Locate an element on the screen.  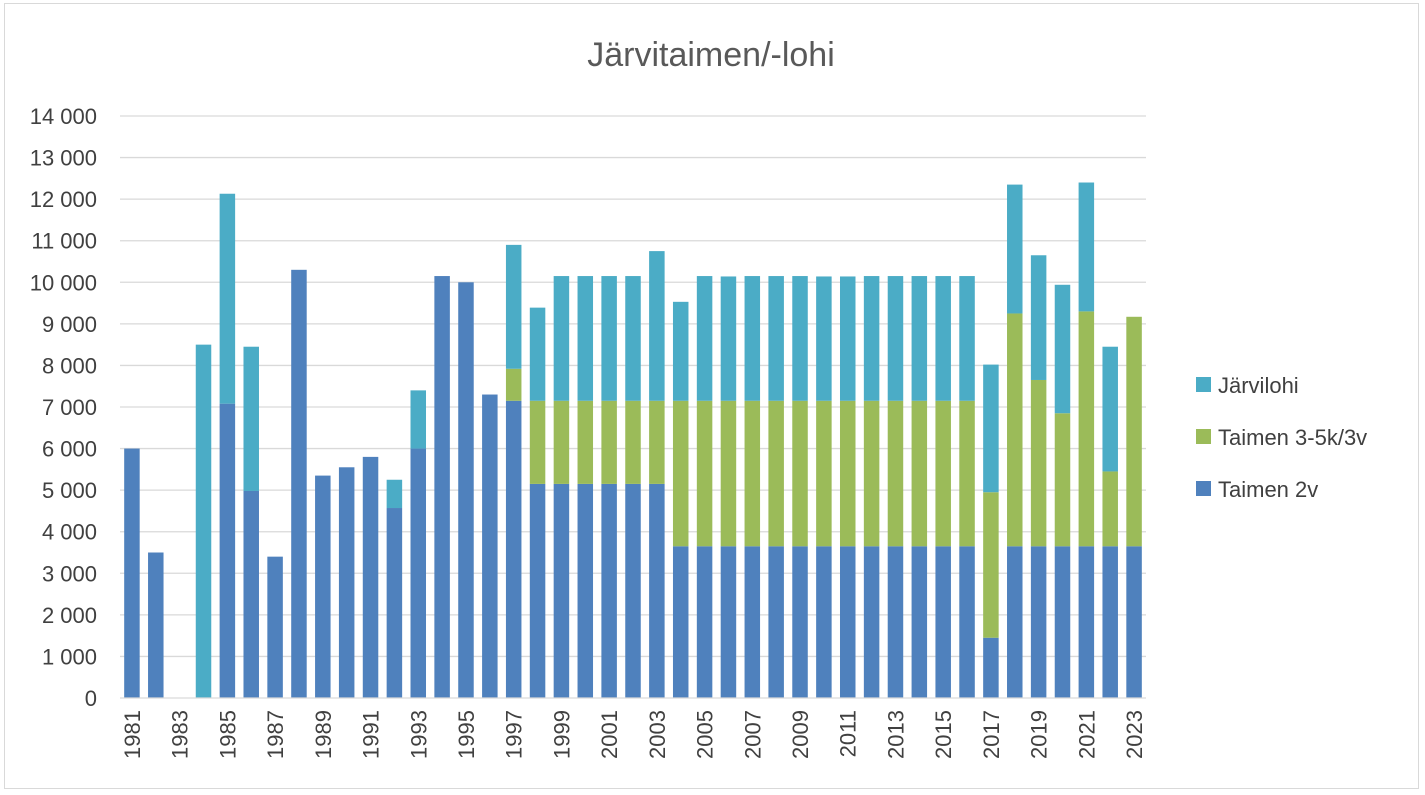
y-tick-label: 2 000 is located at coordinates (69, 615).